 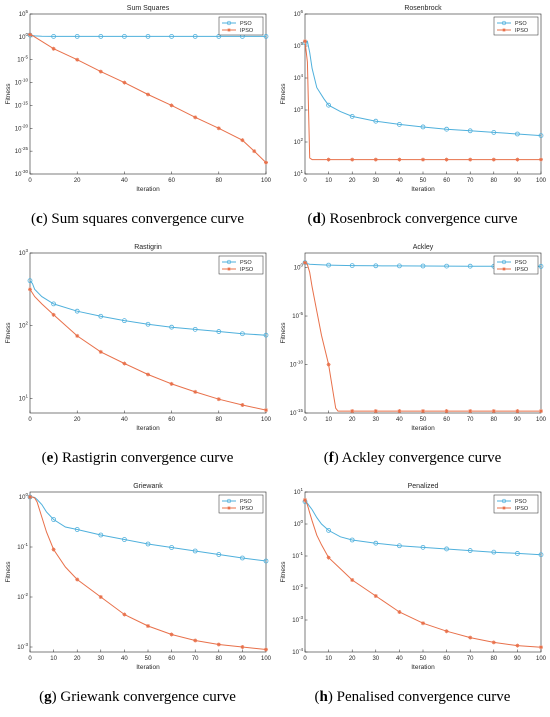 I want to click on x-tick-label: 10, so click(x=328, y=420).